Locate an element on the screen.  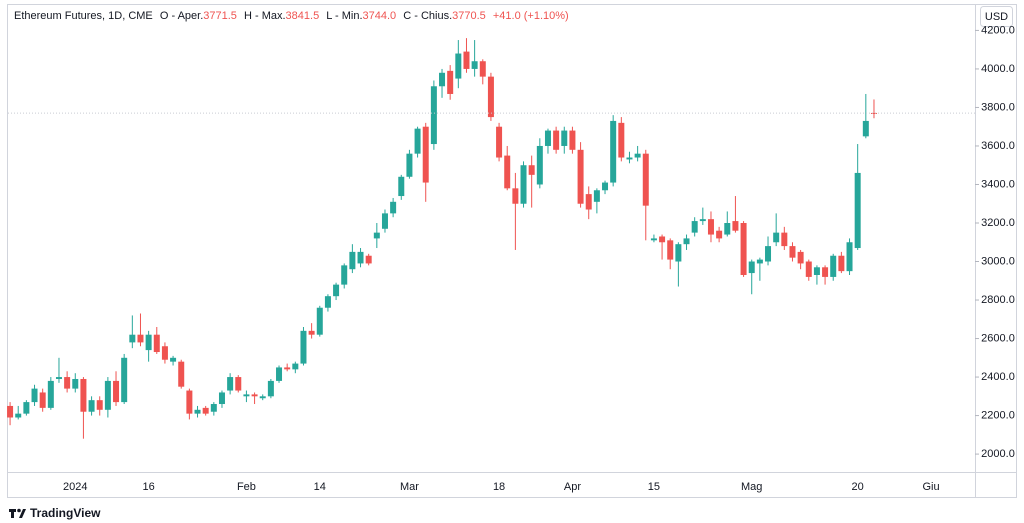
y-tick-label: 3600.0 is located at coordinates (998, 146).